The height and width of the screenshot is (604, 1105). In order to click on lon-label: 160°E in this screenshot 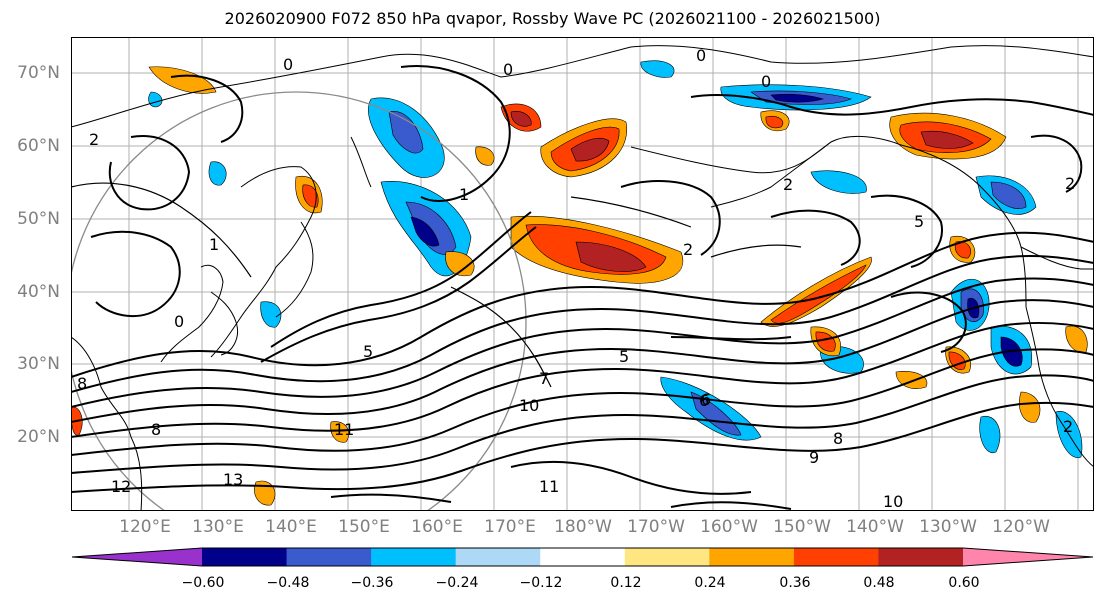, I will do `click(437, 527)`.